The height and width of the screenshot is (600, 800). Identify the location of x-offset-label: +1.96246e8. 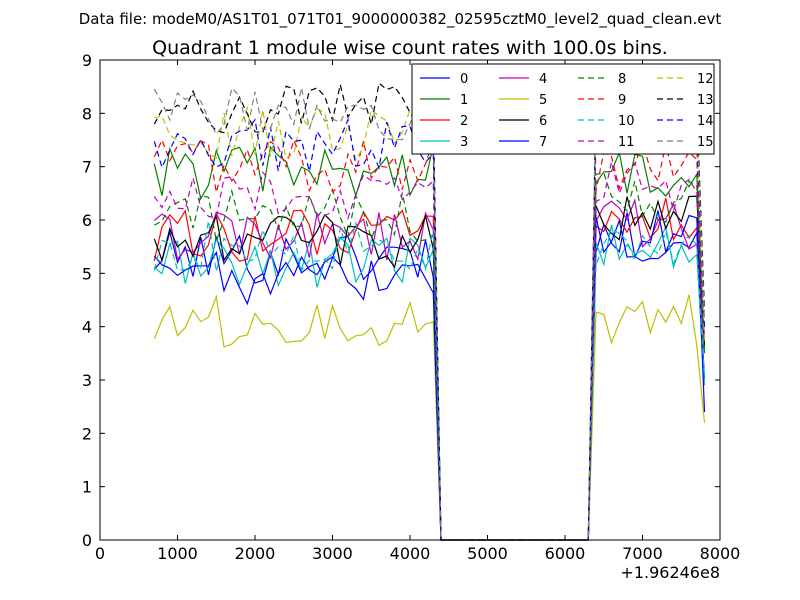
(670, 572).